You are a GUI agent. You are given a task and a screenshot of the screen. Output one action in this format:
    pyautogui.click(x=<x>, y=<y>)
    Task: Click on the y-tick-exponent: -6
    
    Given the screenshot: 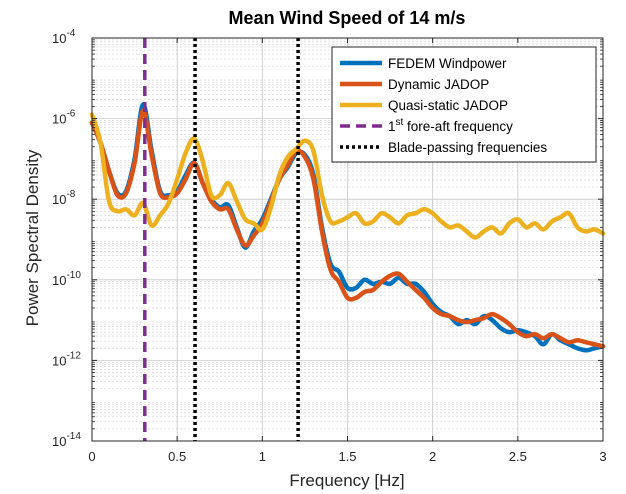 What is the action you would take?
    pyautogui.click(x=70, y=114)
    